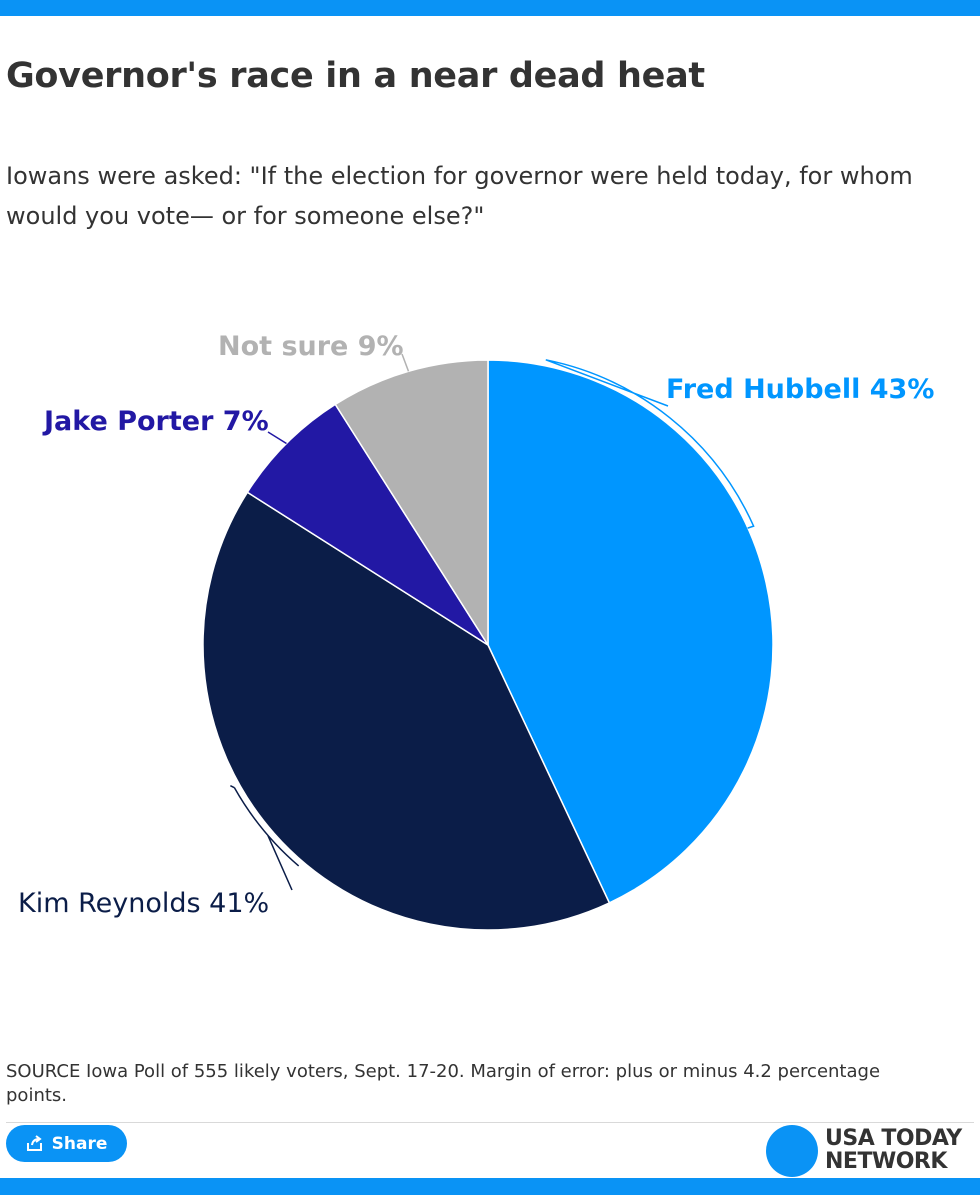 The width and height of the screenshot is (980, 1195). What do you see at coordinates (886, 1161) in the screenshot?
I see `logo-line-2: NETWORK` at bounding box center [886, 1161].